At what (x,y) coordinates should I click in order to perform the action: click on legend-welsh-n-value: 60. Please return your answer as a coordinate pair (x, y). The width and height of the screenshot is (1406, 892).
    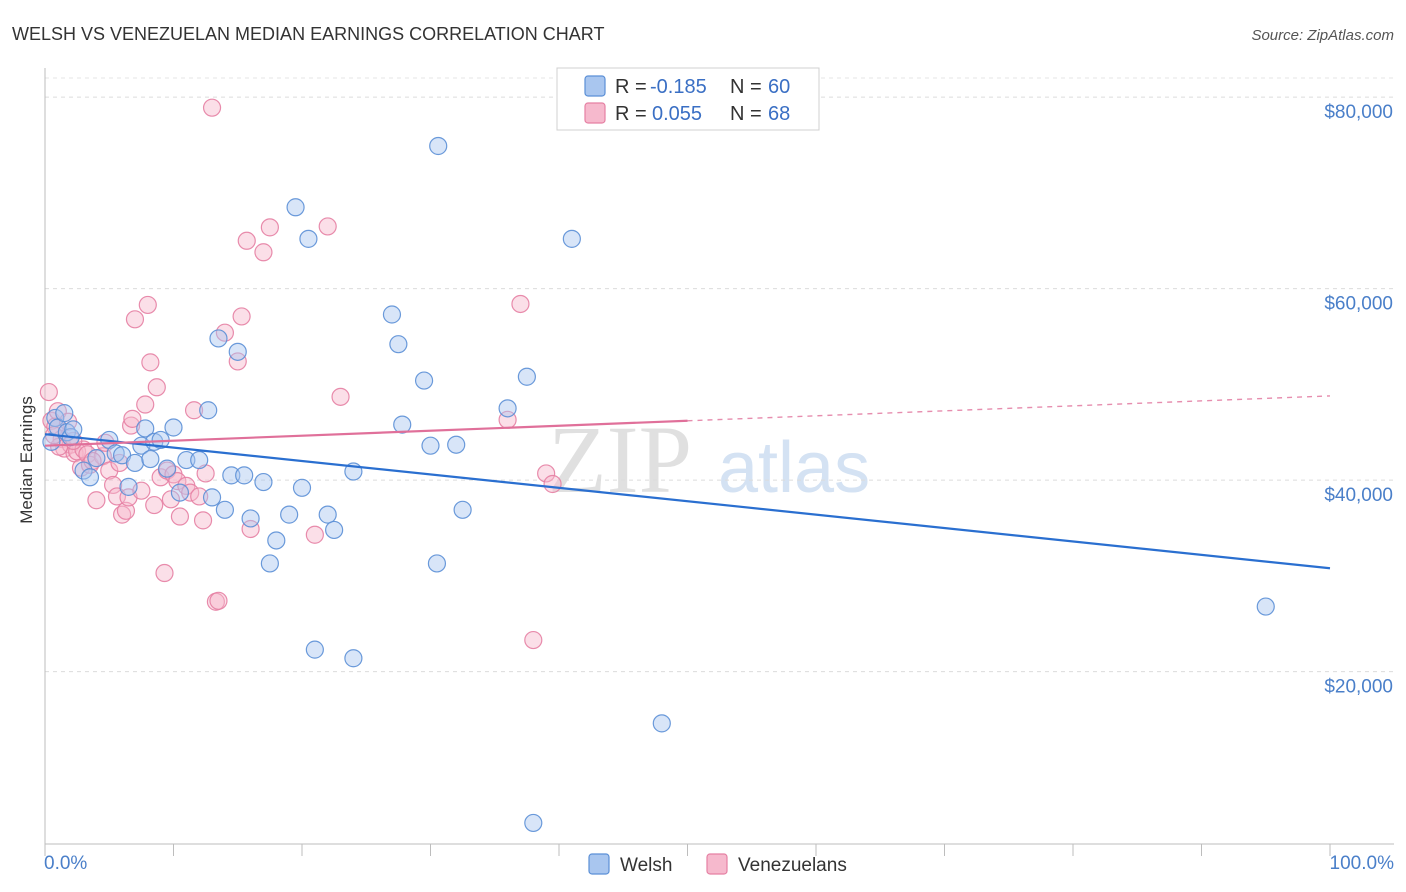
    Looking at the image, I should click on (779, 87).